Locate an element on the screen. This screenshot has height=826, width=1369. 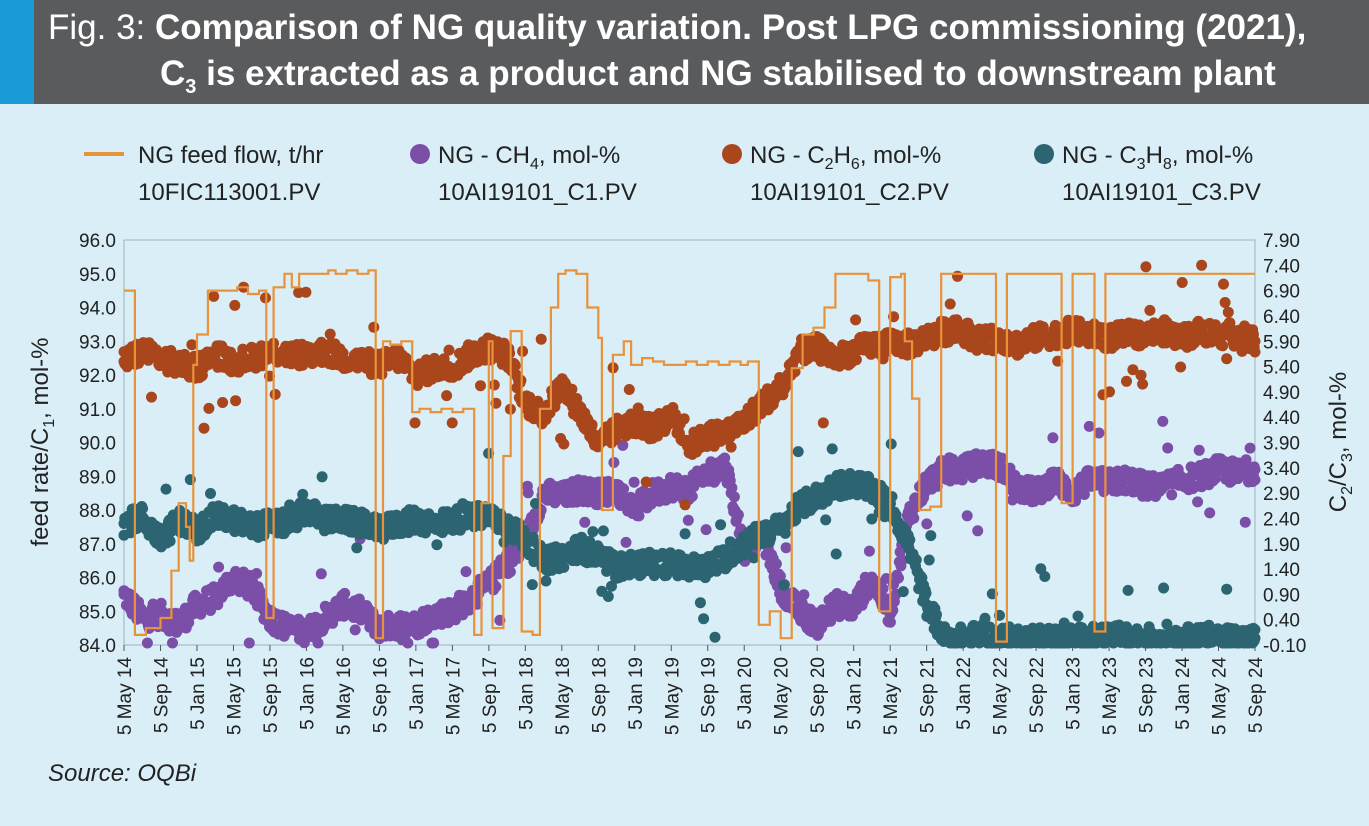
x-tick-label: 5 May 21 is located at coordinates (891, 696).